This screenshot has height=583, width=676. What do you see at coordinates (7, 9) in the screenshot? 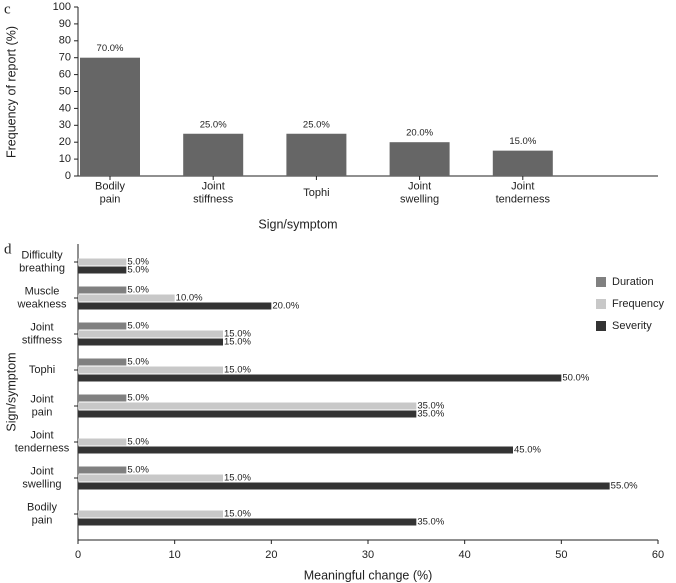
I see `panel-label: c` at bounding box center [7, 9].